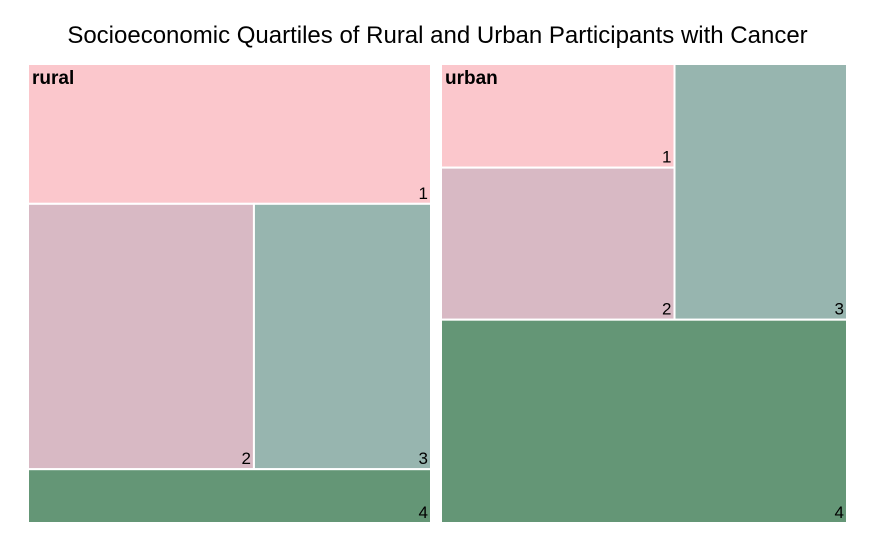 The image size is (875, 540). Describe the element at coordinates (666, 157) in the screenshot. I see `tile-label-urban-1: 1` at that location.